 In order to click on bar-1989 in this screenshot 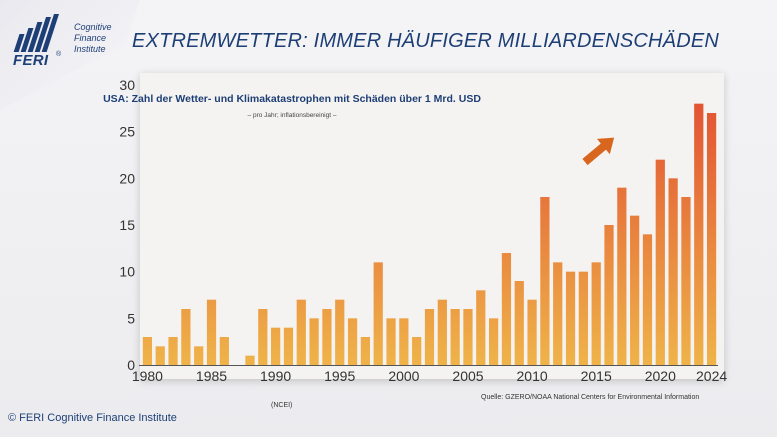, I will do `click(263, 337)`.